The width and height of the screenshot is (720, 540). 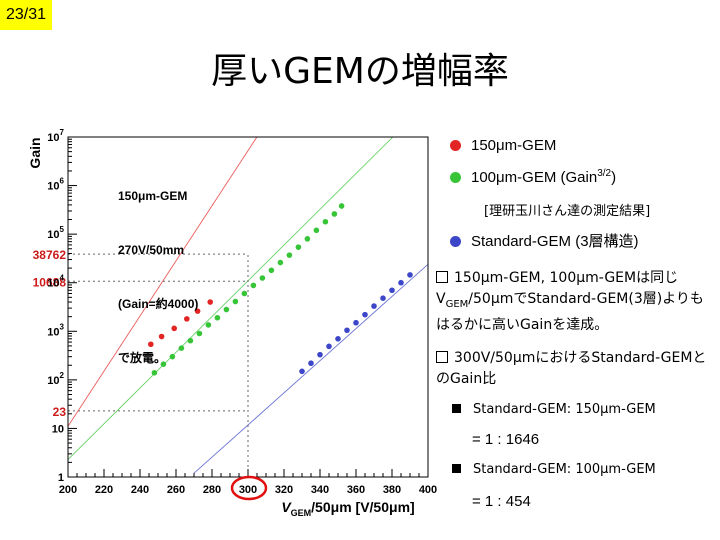 I want to click on x-tick-label: 400, so click(x=428, y=490).